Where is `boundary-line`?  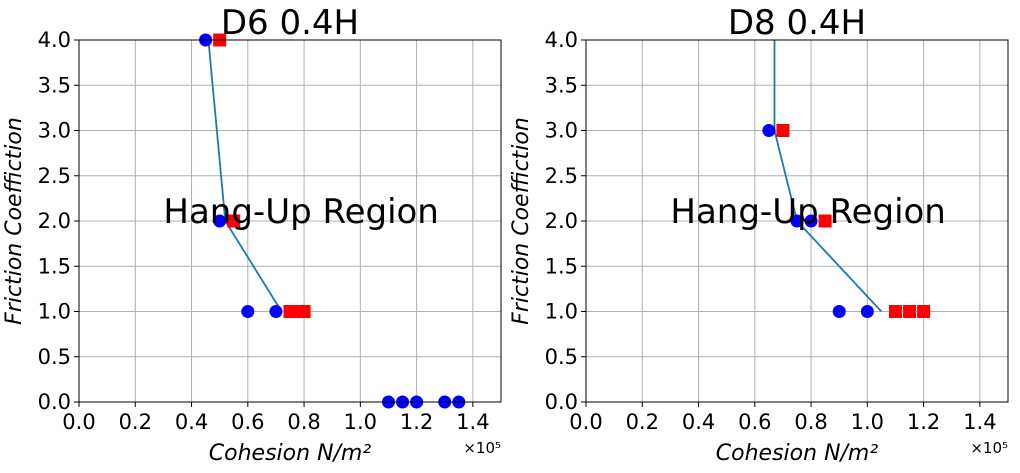 boundary-line is located at coordinates (828, 176).